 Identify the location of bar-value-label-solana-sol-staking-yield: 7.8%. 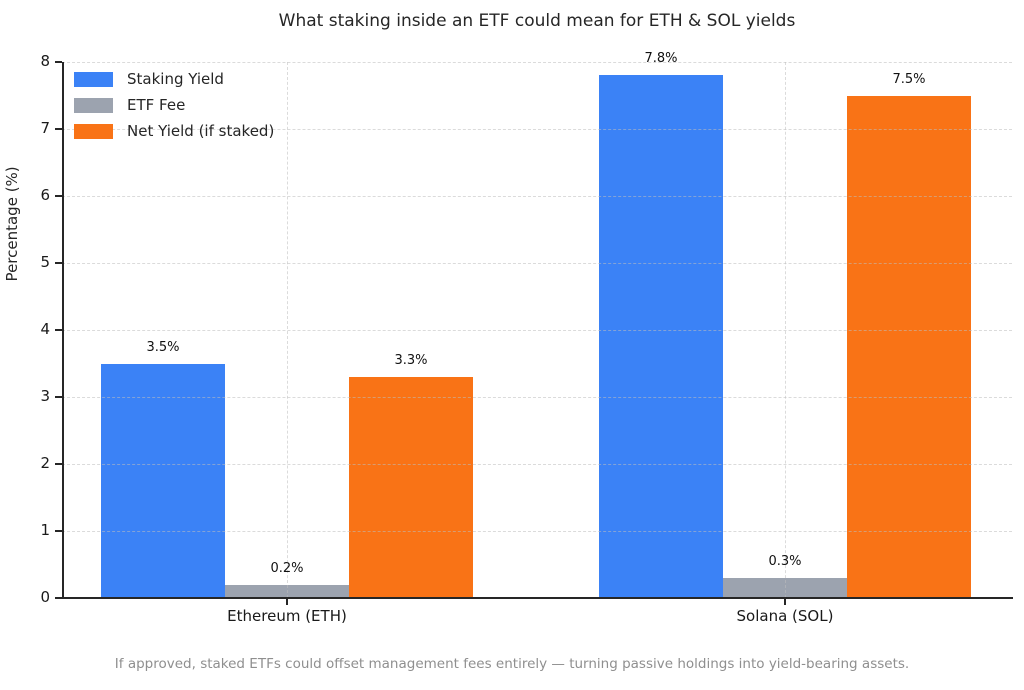
(661, 59).